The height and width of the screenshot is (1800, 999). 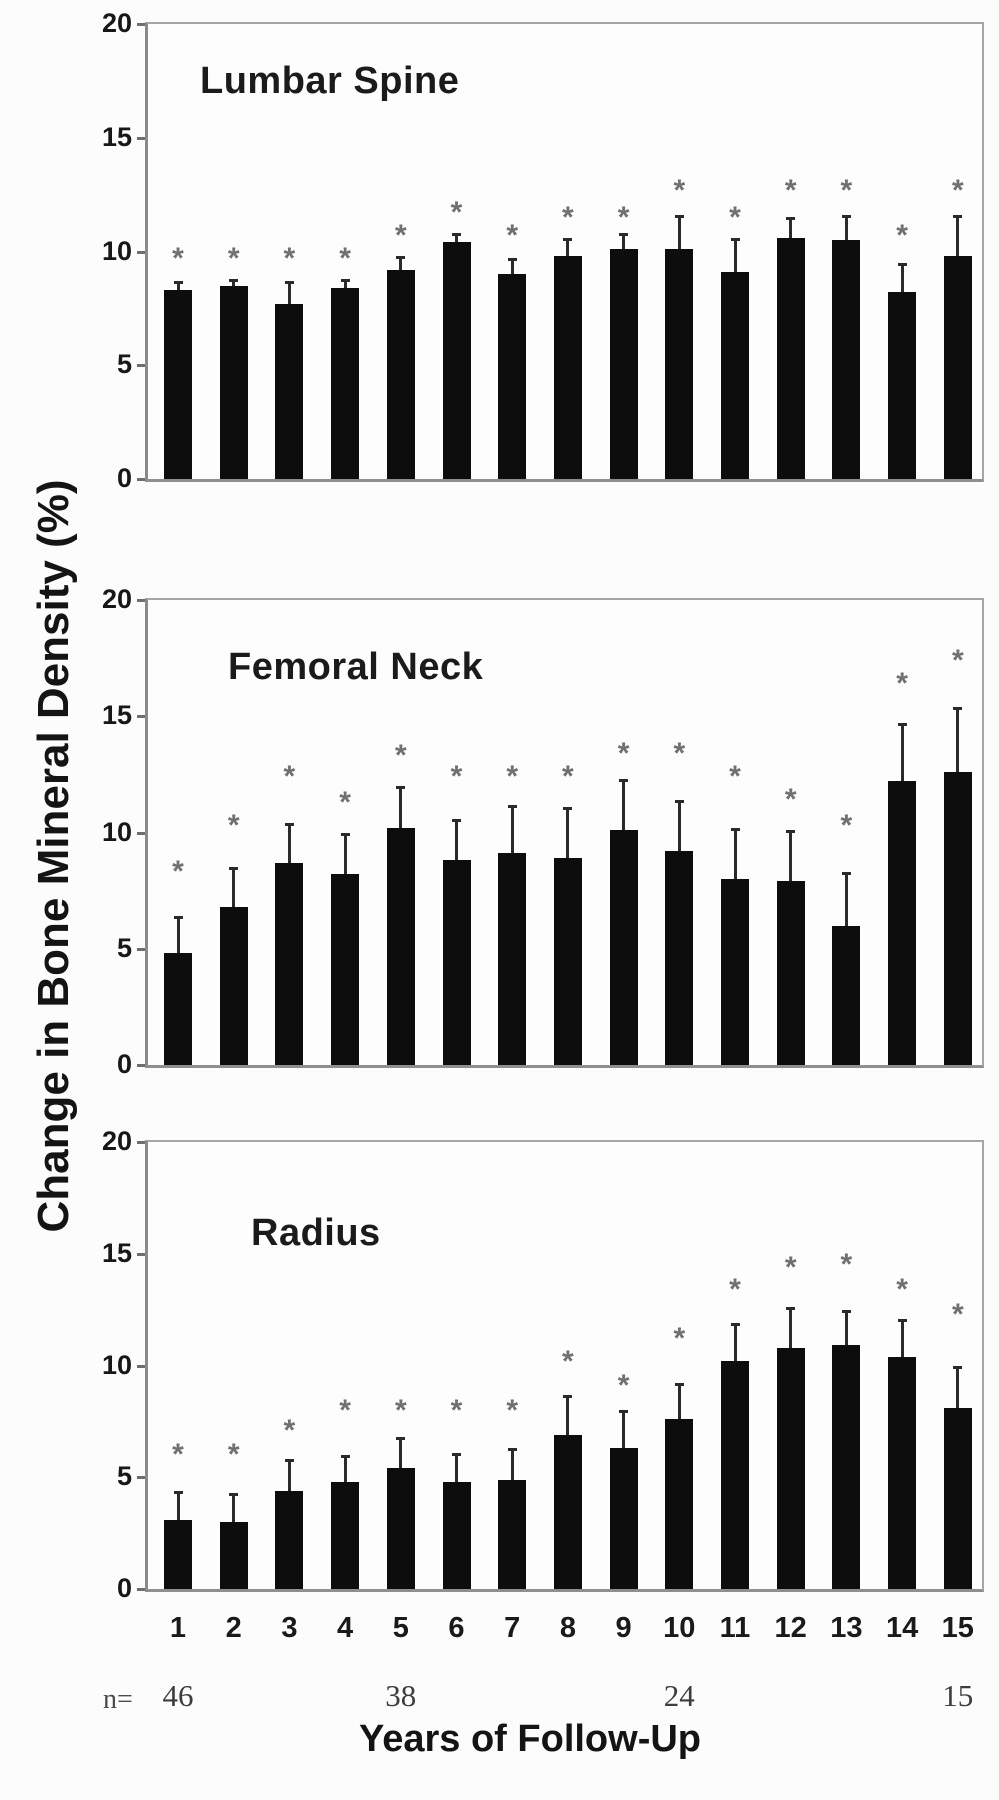 I want to click on x-tick-label-year-3: 3, so click(x=289, y=1628).